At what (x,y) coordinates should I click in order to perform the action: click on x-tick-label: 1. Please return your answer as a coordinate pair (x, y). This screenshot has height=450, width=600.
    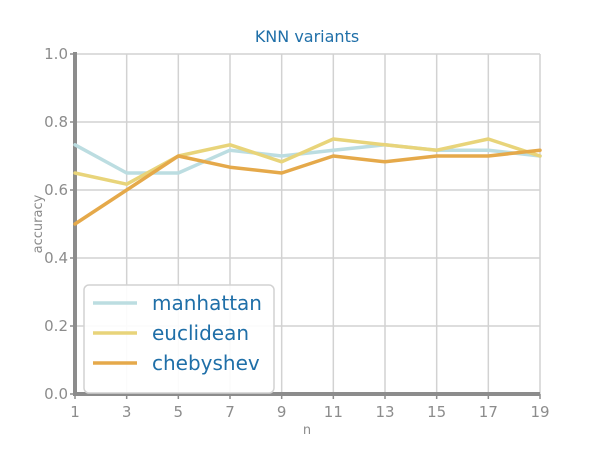
    Looking at the image, I should click on (75, 412).